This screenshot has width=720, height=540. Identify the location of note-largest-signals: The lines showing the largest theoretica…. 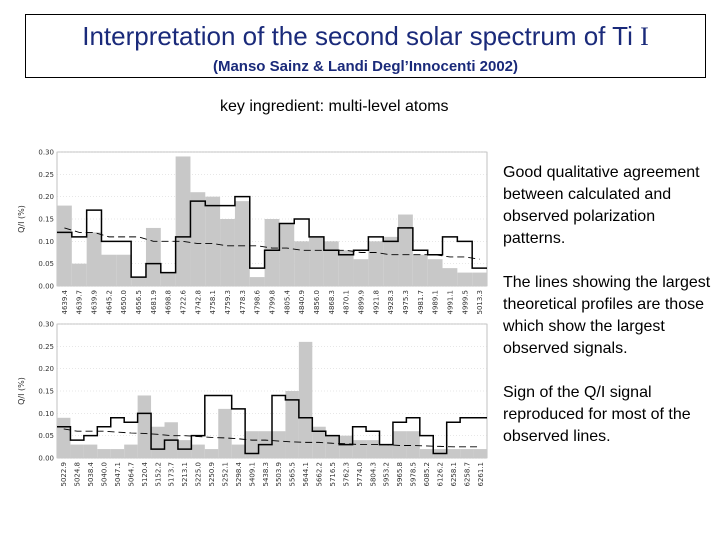
(607, 315).